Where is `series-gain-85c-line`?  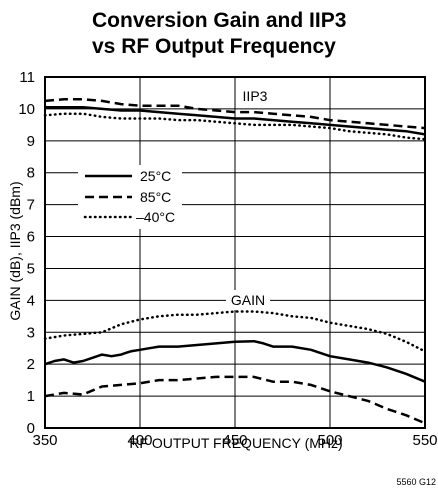
series-gain-85c-line is located at coordinates (235, 400).